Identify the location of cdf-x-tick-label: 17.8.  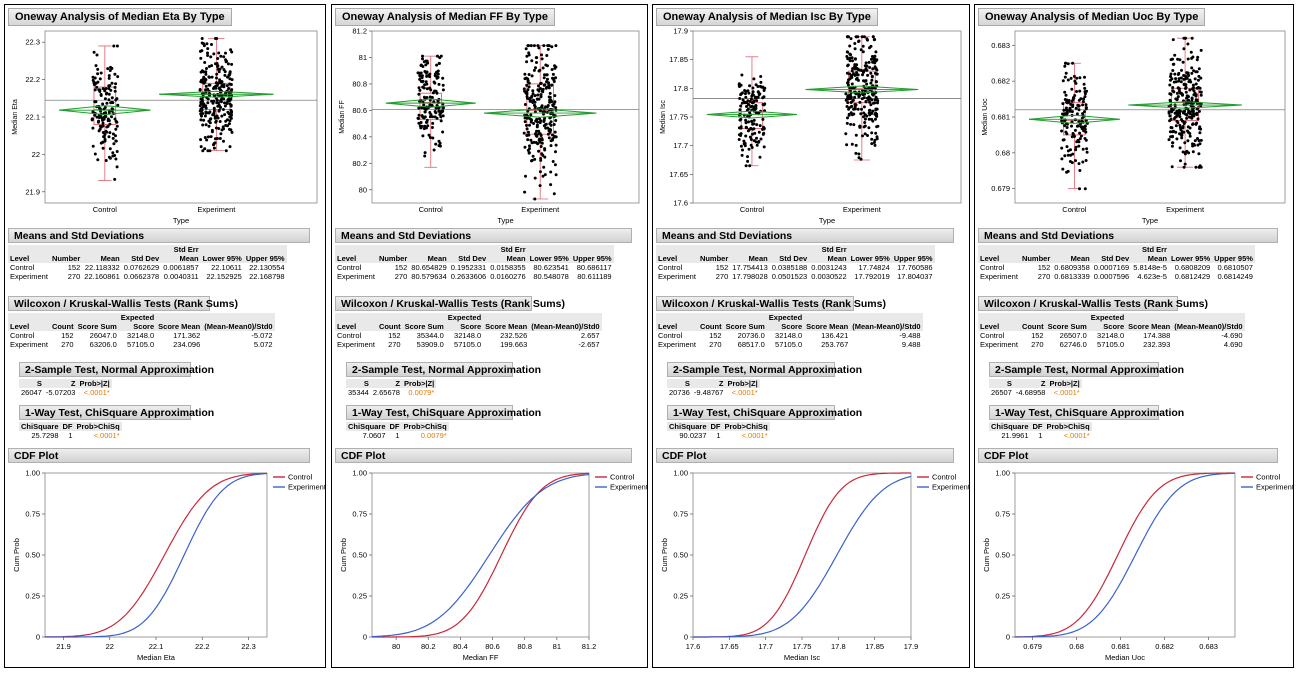
(838, 646).